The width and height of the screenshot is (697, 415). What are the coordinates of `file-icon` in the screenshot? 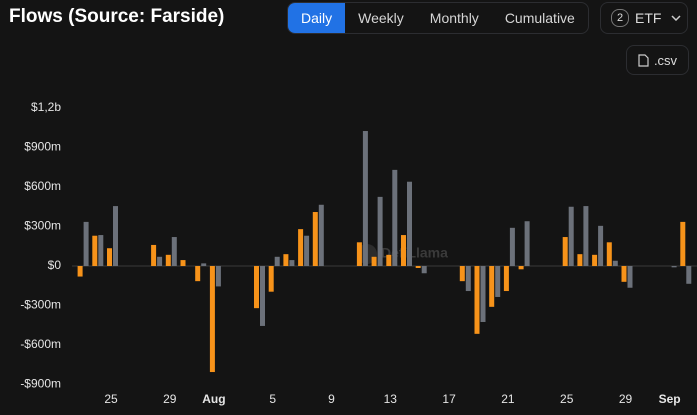 It's located at (643, 60).